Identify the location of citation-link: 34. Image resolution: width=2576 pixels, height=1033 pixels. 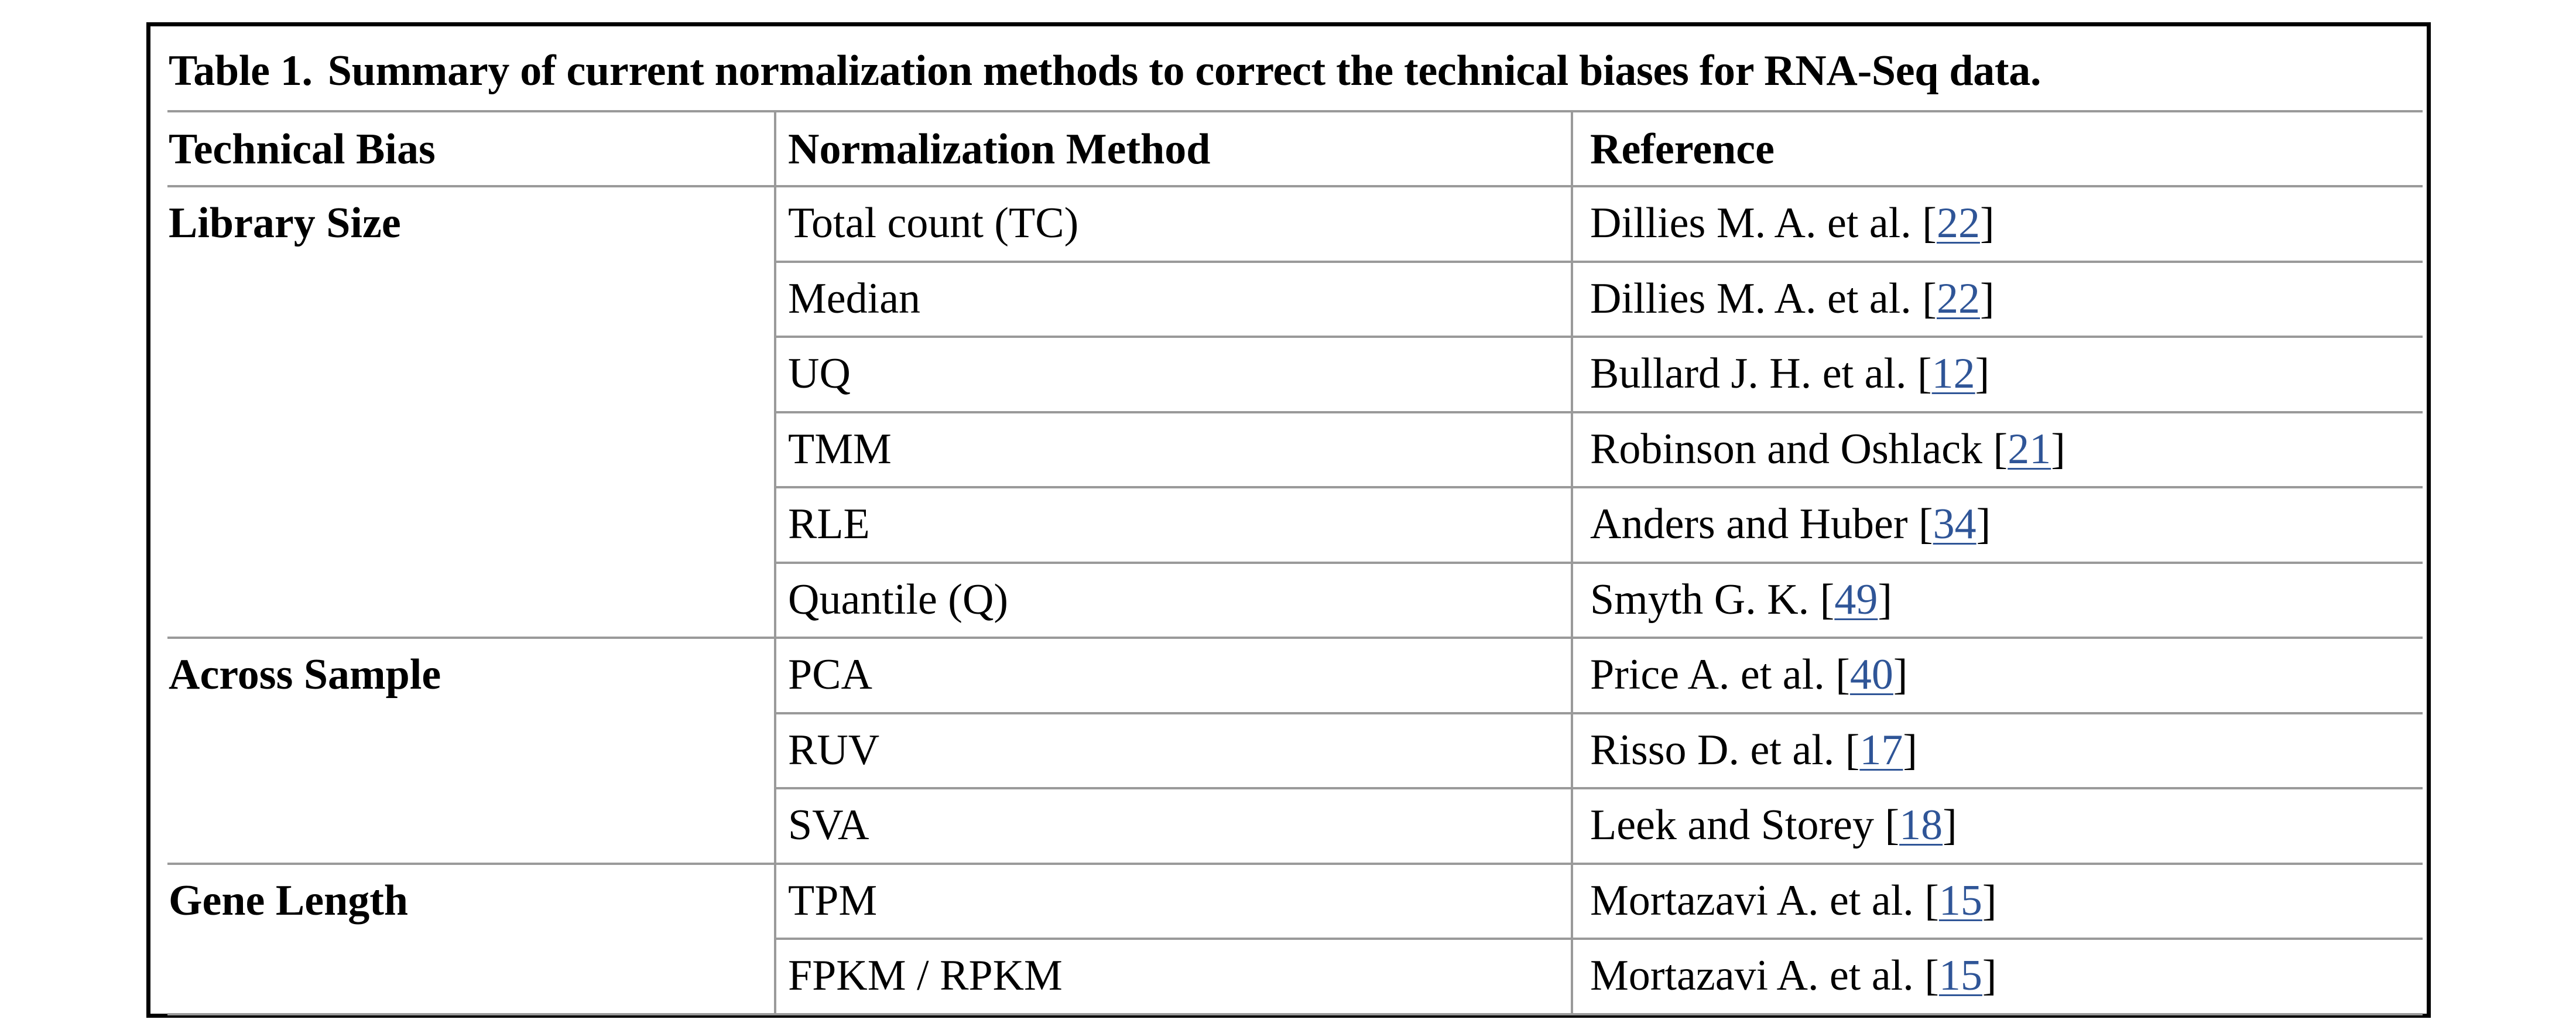
(1955, 524).